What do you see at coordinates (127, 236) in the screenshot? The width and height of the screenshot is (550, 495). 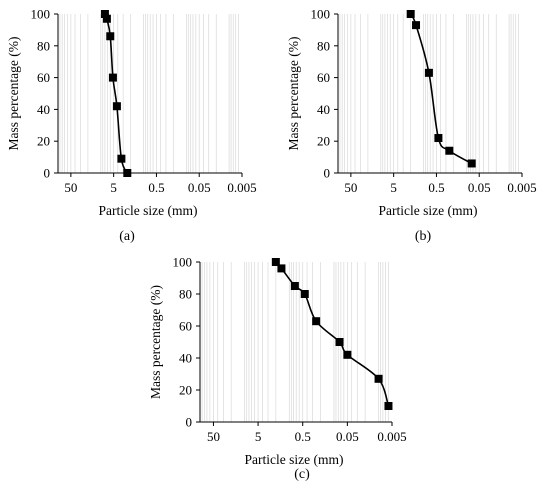 I see `panel-label: (a)` at bounding box center [127, 236].